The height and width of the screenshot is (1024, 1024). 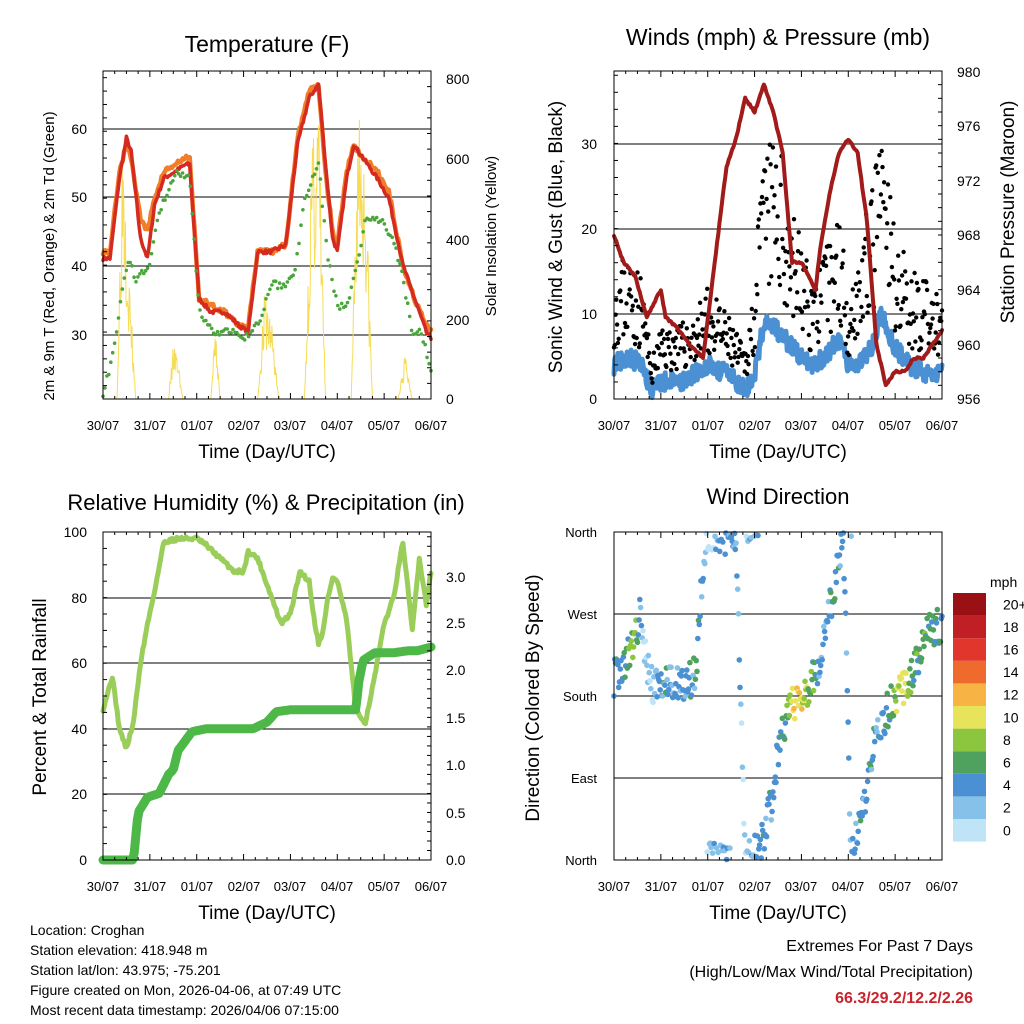 What do you see at coordinates (778, 913) in the screenshot?
I see `direction-xlabel: Time (Day/UTC)` at bounding box center [778, 913].